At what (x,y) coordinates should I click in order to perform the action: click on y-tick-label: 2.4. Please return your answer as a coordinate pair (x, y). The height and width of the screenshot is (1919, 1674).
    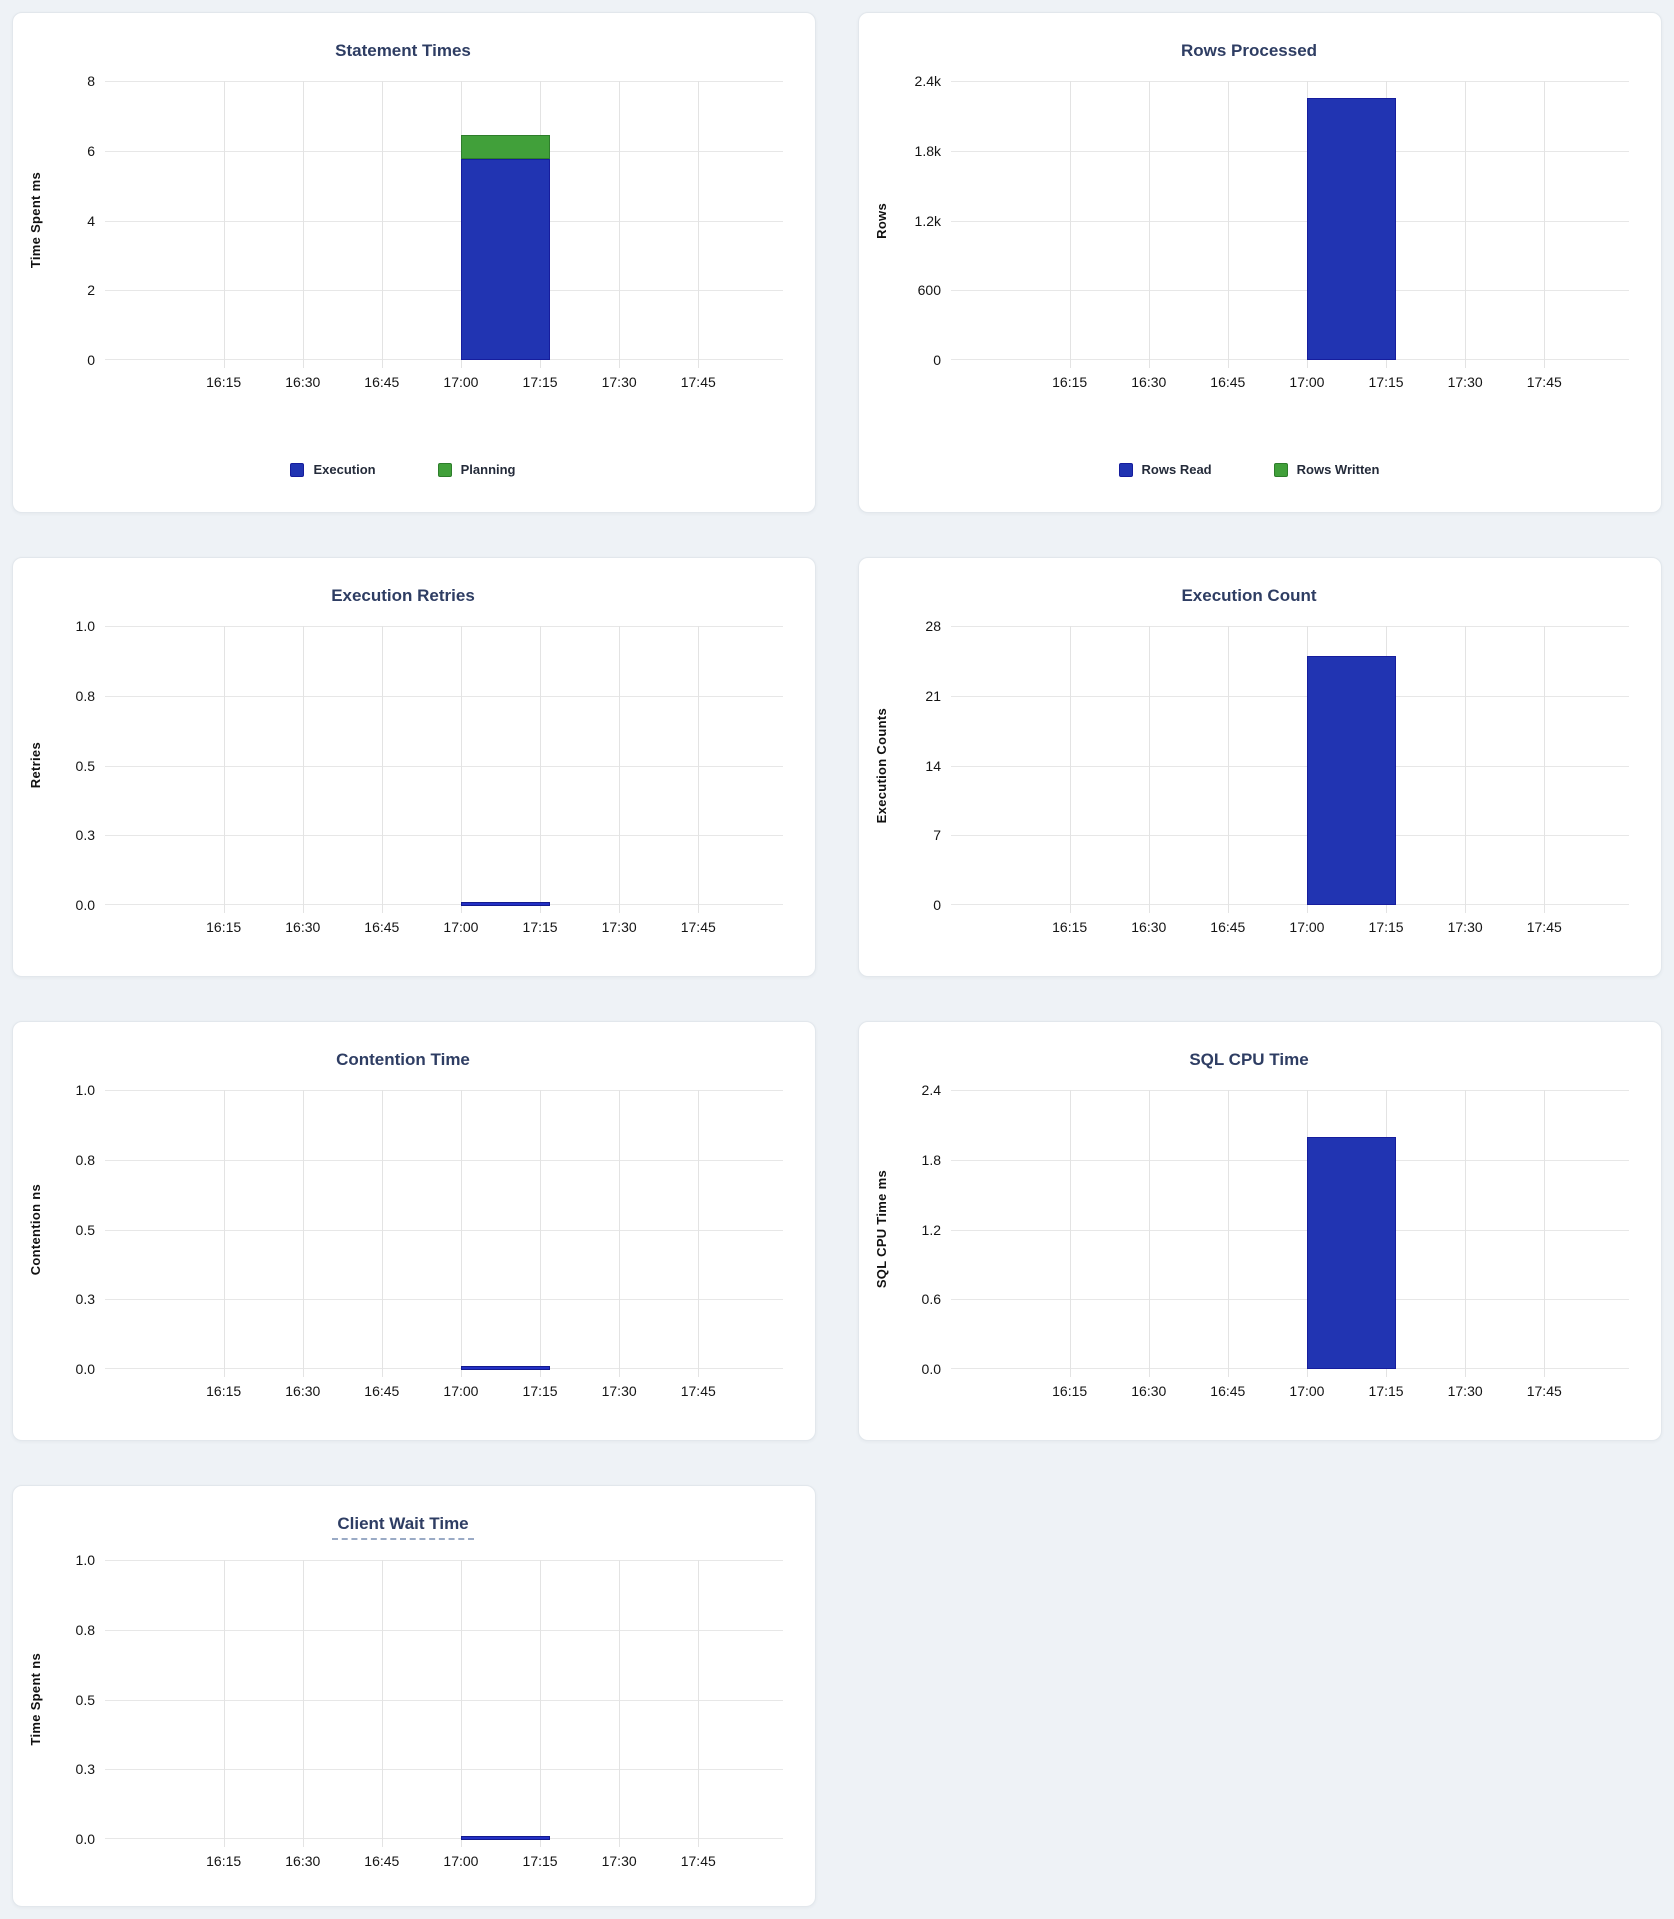
    Looking at the image, I should click on (931, 1090).